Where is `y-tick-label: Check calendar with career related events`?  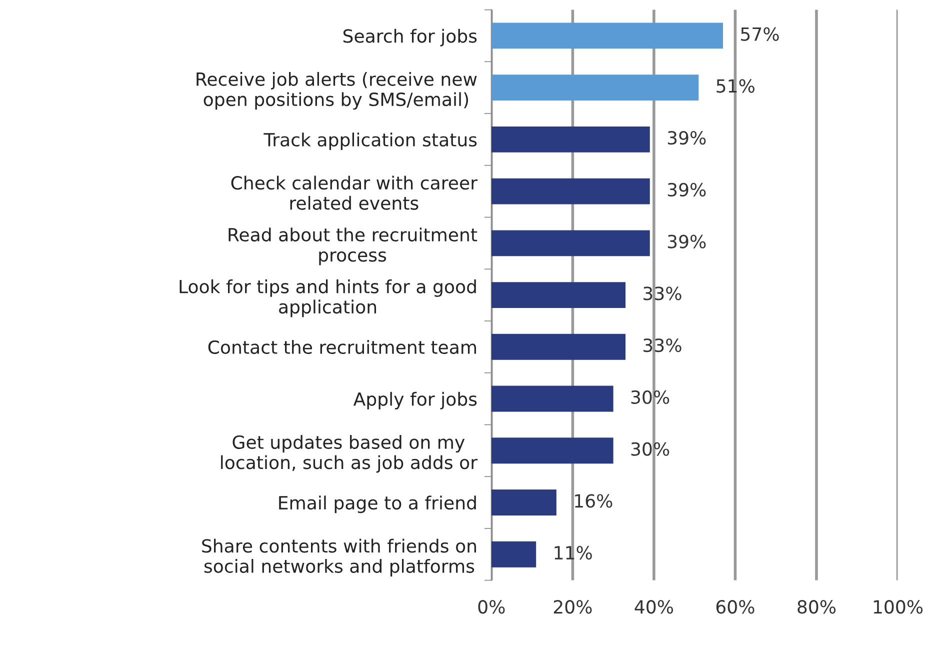 y-tick-label: Check calendar with career related events is located at coordinates (354, 193).